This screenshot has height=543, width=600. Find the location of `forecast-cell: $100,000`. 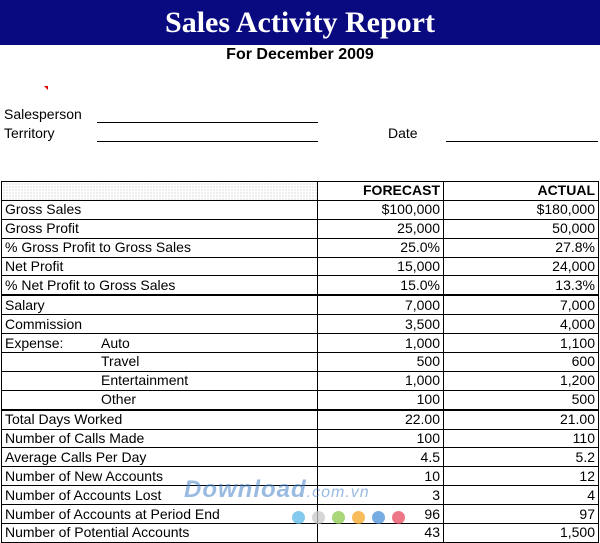

forecast-cell: $100,000 is located at coordinates (380, 209).